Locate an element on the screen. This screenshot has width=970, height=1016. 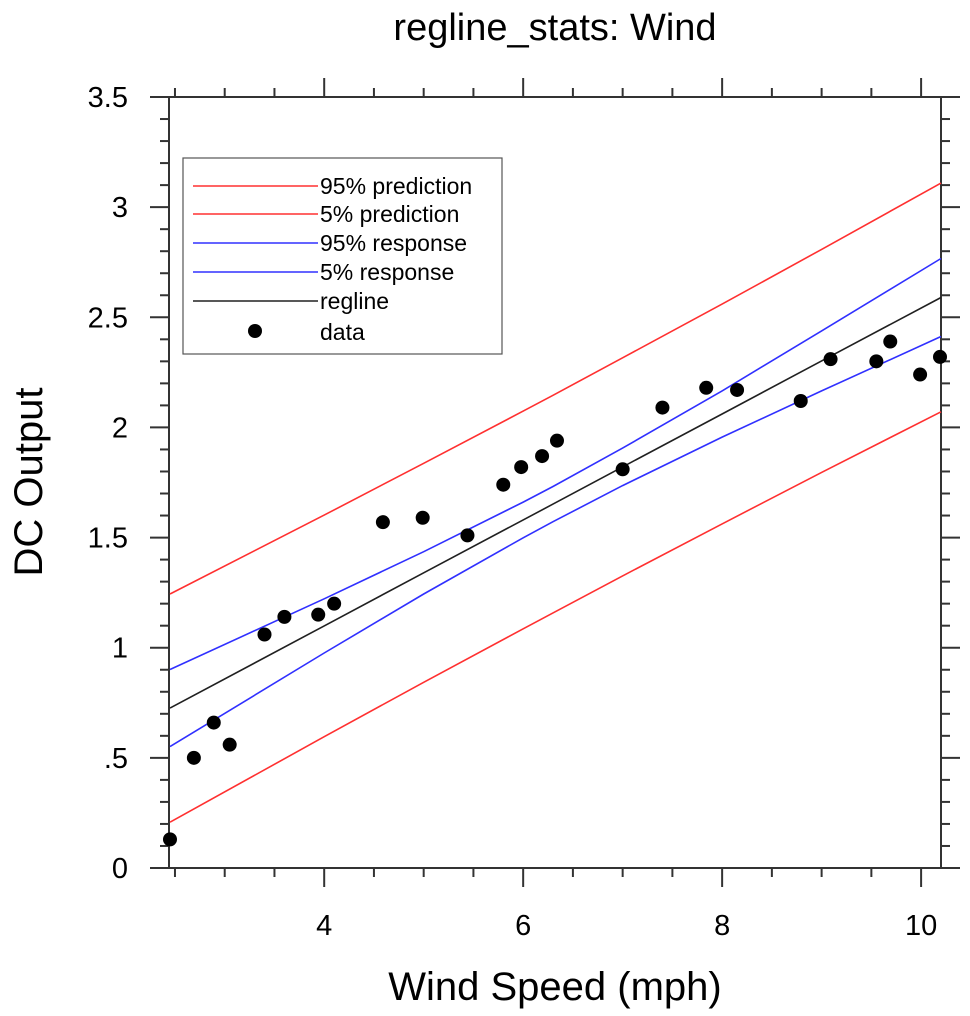
x-tick-label: 8 is located at coordinates (722, 926).